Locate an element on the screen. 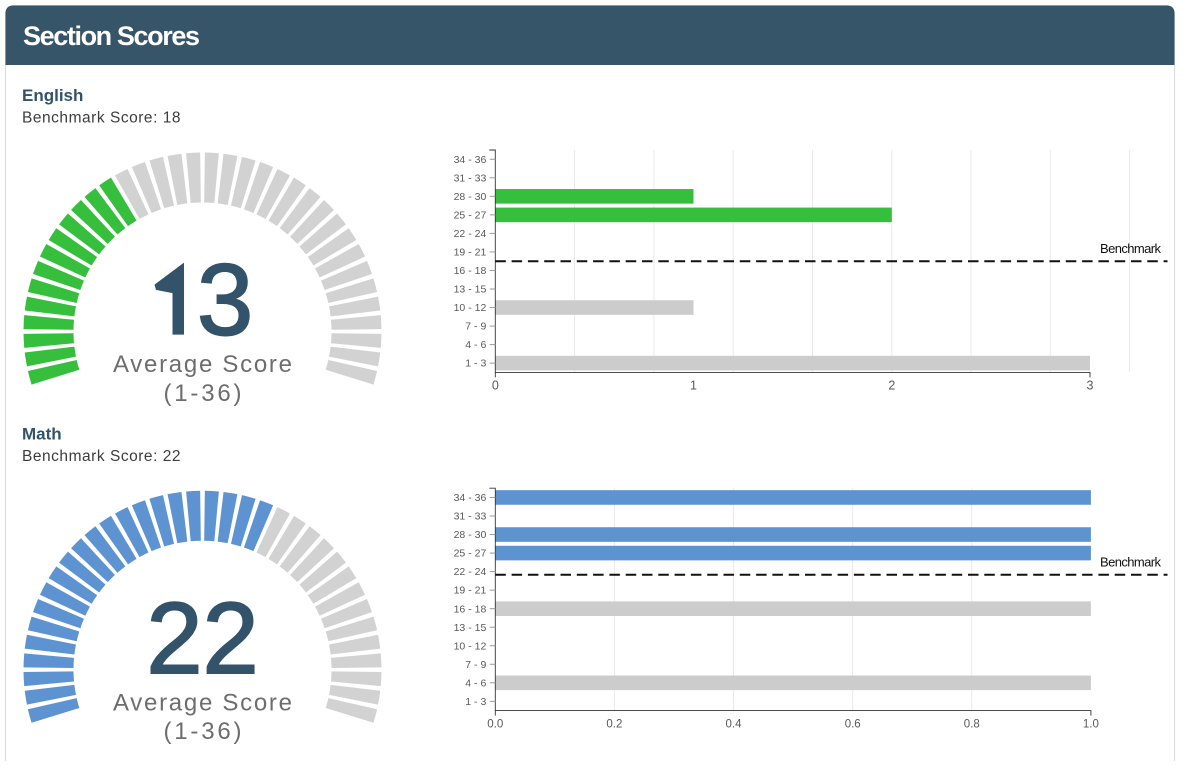  svg-text: Benchmark Score: 18 is located at coordinates (101, 118).